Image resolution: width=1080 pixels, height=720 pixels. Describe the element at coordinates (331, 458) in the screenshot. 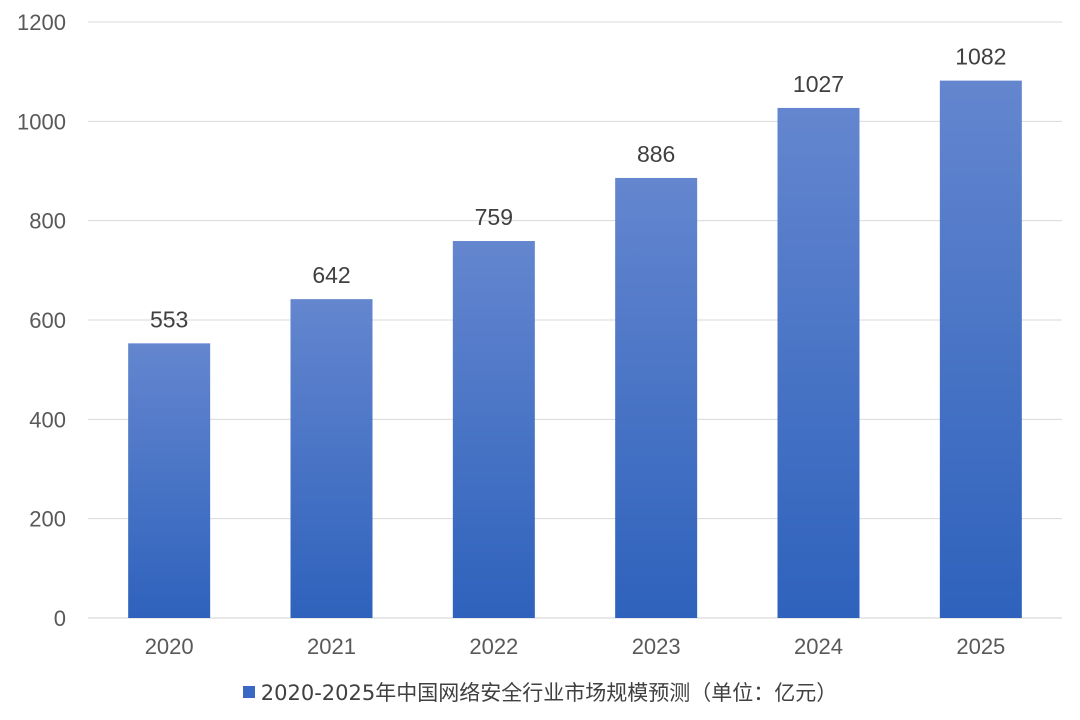

I see `bar-2021` at that location.